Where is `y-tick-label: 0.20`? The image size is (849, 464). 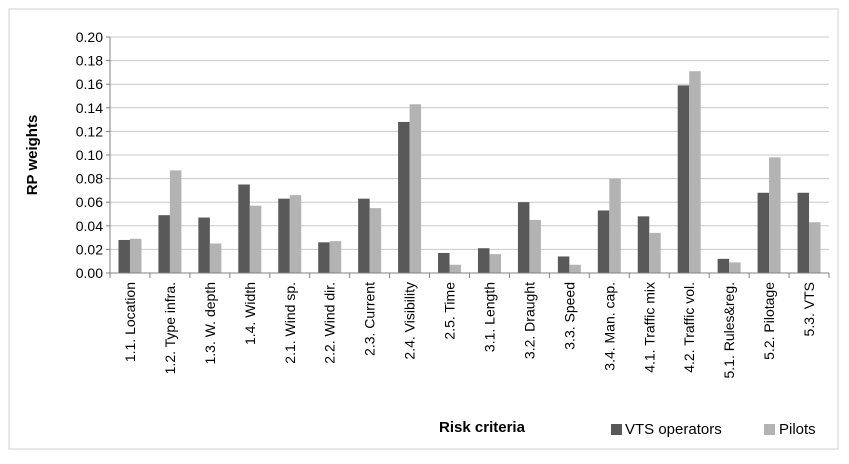
y-tick-label: 0.20 is located at coordinates (89, 37).